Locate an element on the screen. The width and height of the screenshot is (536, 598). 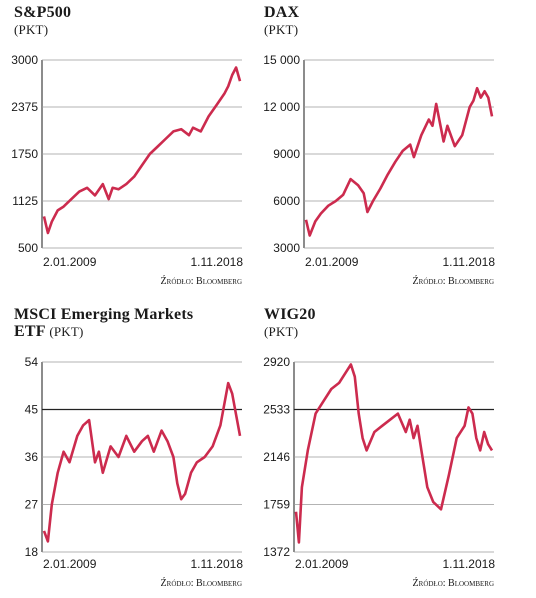
chart-title: DAX (PKT) is located at coordinates (281, 21).